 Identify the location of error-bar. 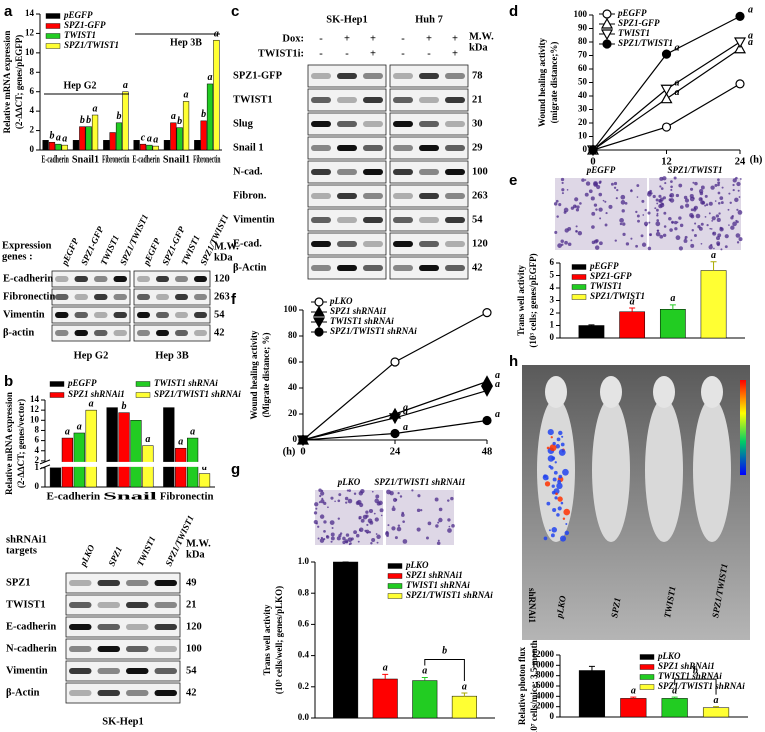
(385, 676).